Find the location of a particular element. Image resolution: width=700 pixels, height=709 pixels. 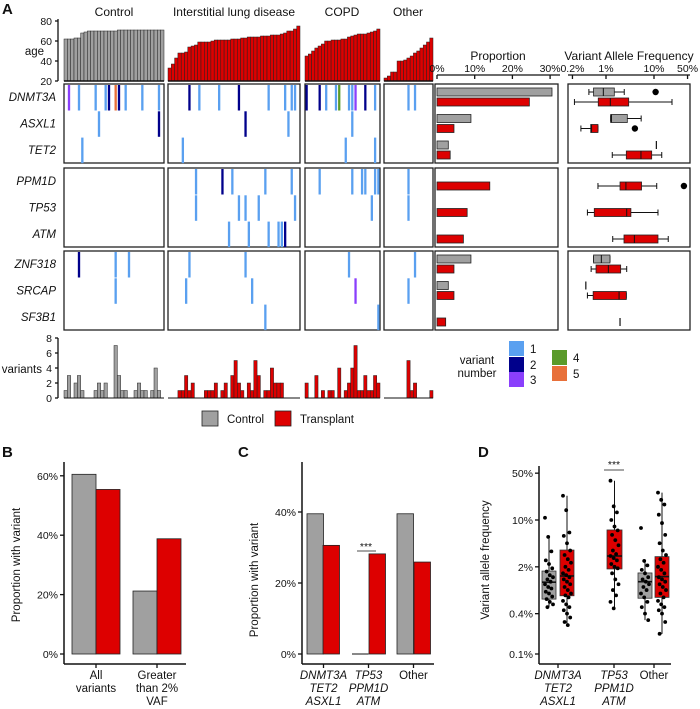

d-significance: *** is located at coordinates (614, 465).